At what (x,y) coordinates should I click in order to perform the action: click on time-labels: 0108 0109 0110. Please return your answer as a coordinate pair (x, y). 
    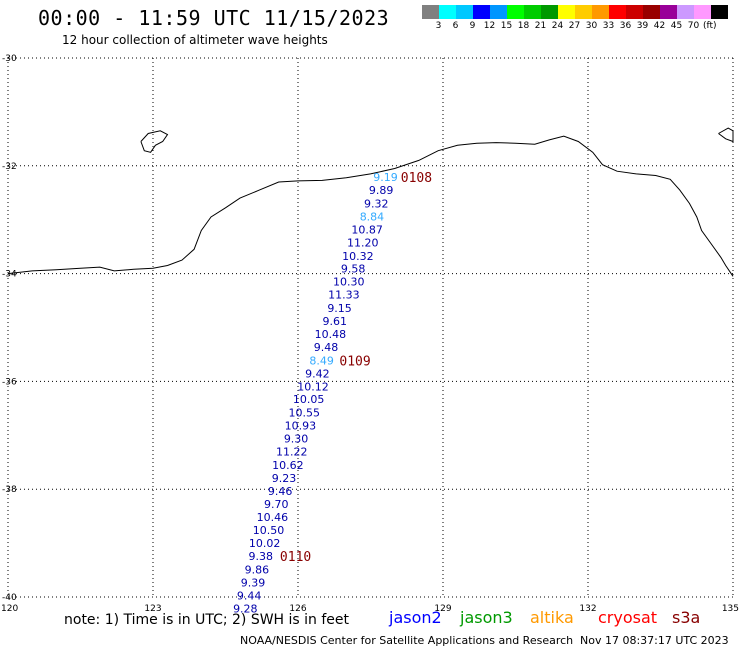
    Looking at the image, I should click on (356, 368).